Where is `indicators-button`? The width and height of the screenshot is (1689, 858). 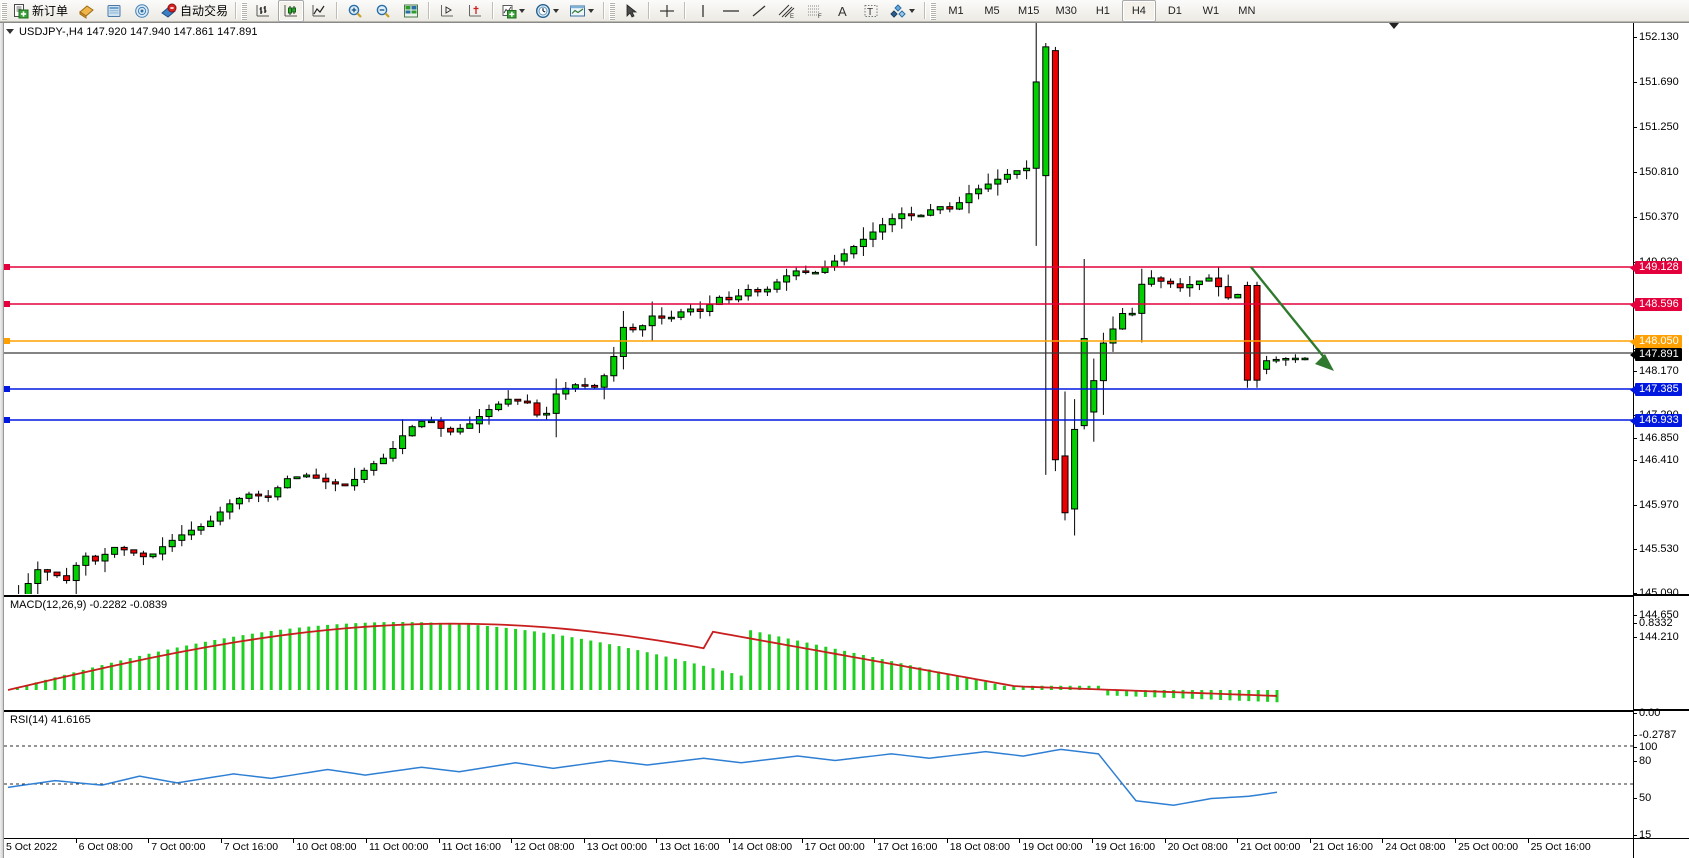
indicators-button is located at coordinates (514, 11).